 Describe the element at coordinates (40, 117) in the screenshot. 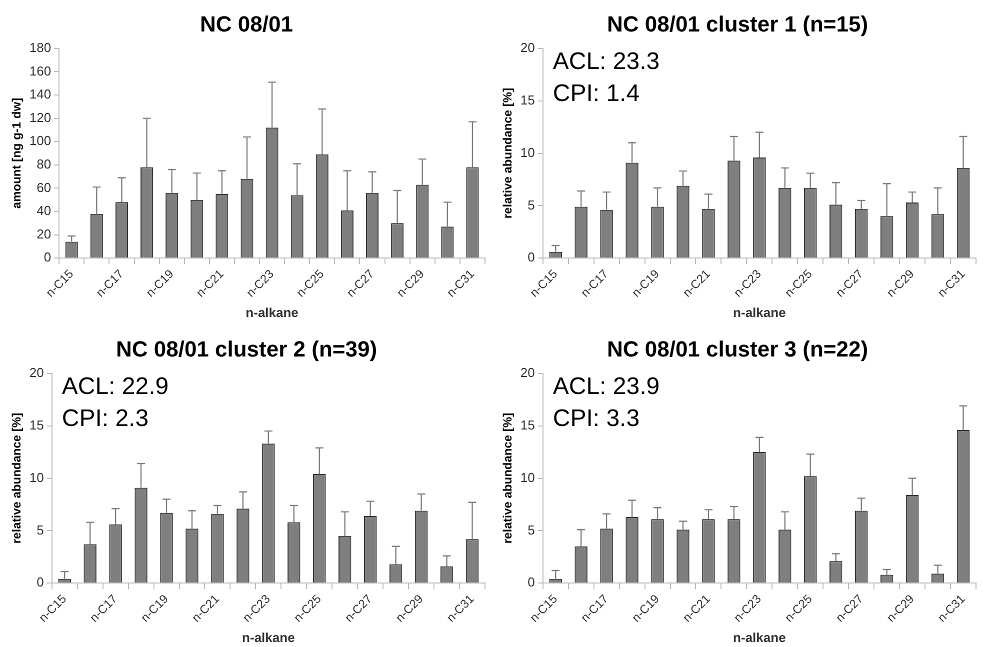

I see `y-tick-label: 120` at that location.